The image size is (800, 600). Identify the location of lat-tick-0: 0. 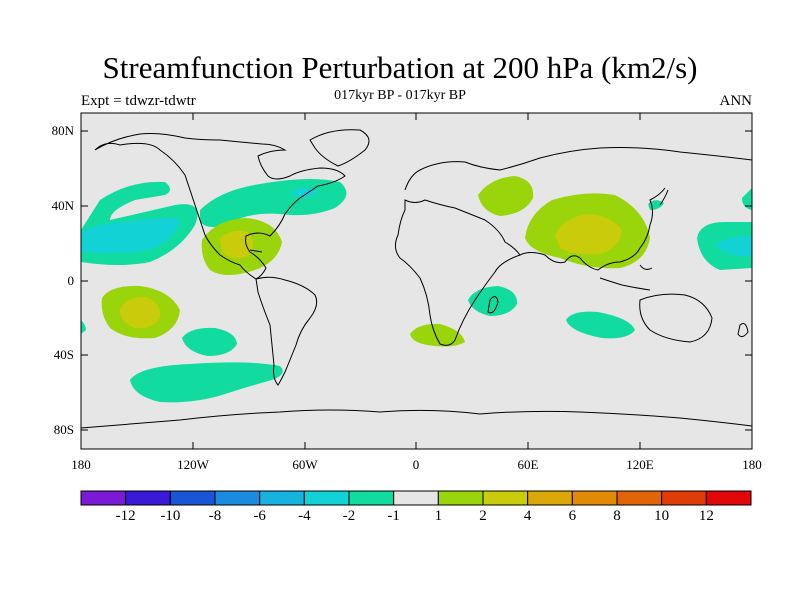
(71, 280).